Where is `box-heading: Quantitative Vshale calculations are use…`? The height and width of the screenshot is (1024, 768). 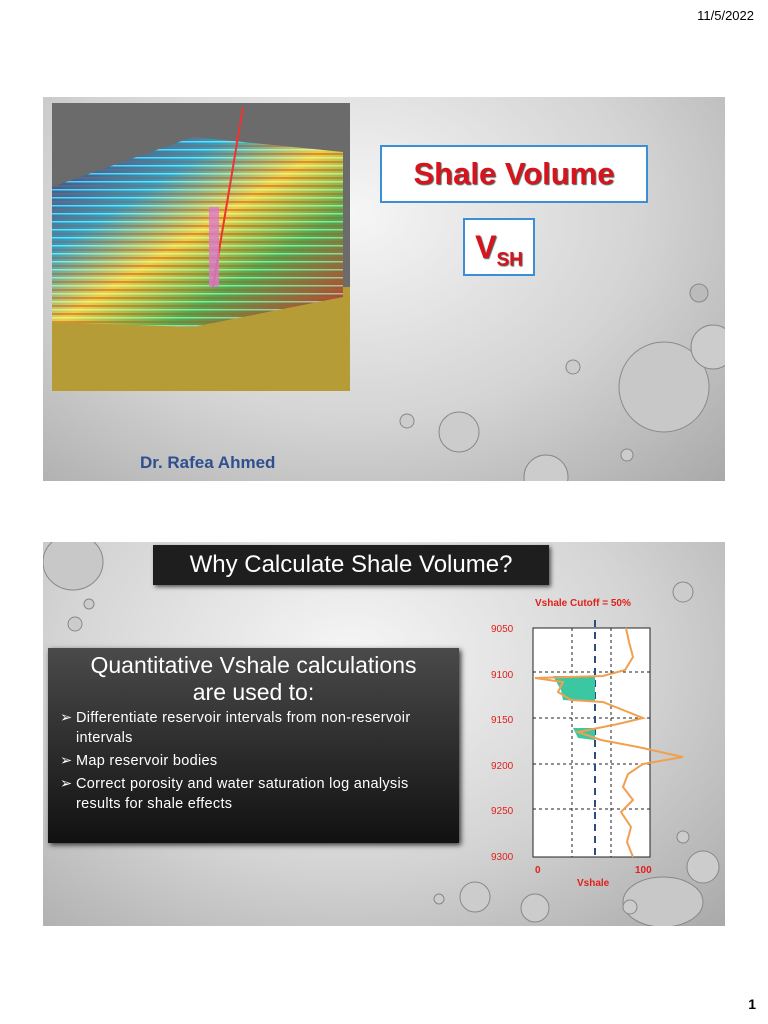 box-heading: Quantitative Vshale calculations are use… is located at coordinates (253, 678).